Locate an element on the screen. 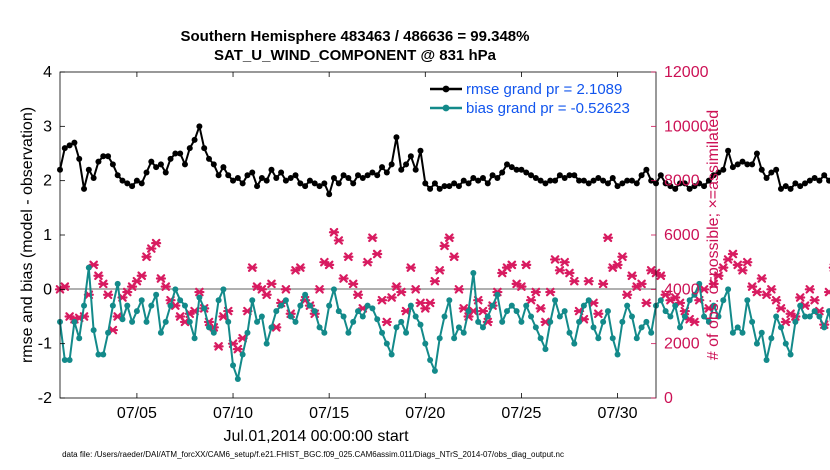 The height and width of the screenshot is (470, 830). legend-rmse-marker is located at coordinates (446, 89).